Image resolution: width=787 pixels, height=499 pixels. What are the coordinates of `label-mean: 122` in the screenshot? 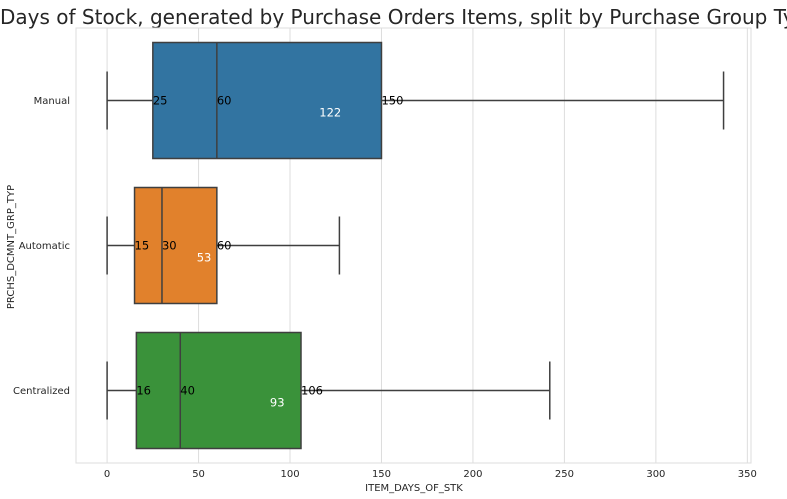 It's located at (330, 113).